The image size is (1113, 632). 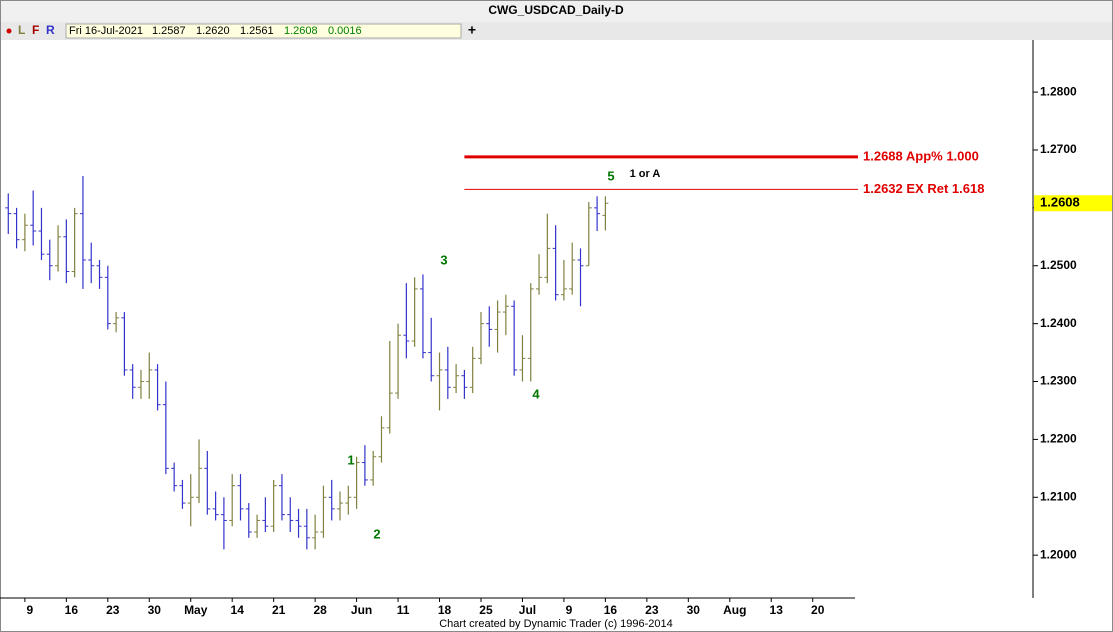 I want to click on x-tick-label: 20, so click(x=818, y=610).